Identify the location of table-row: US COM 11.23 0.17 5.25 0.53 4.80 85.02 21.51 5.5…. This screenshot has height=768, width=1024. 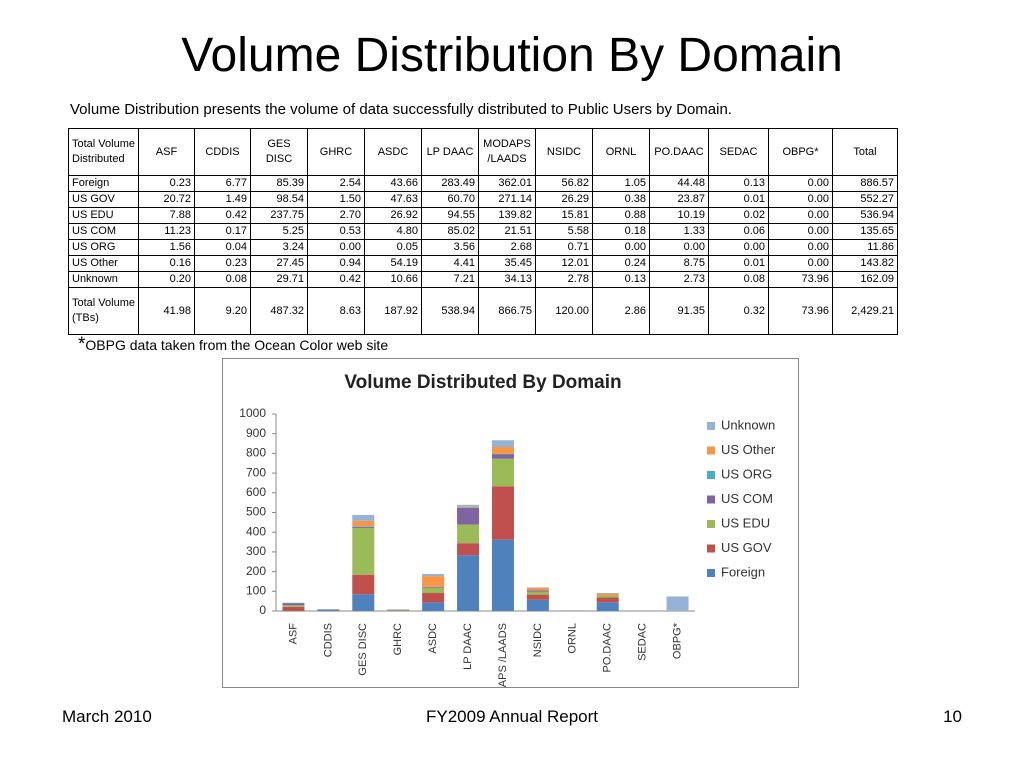
(483, 231).